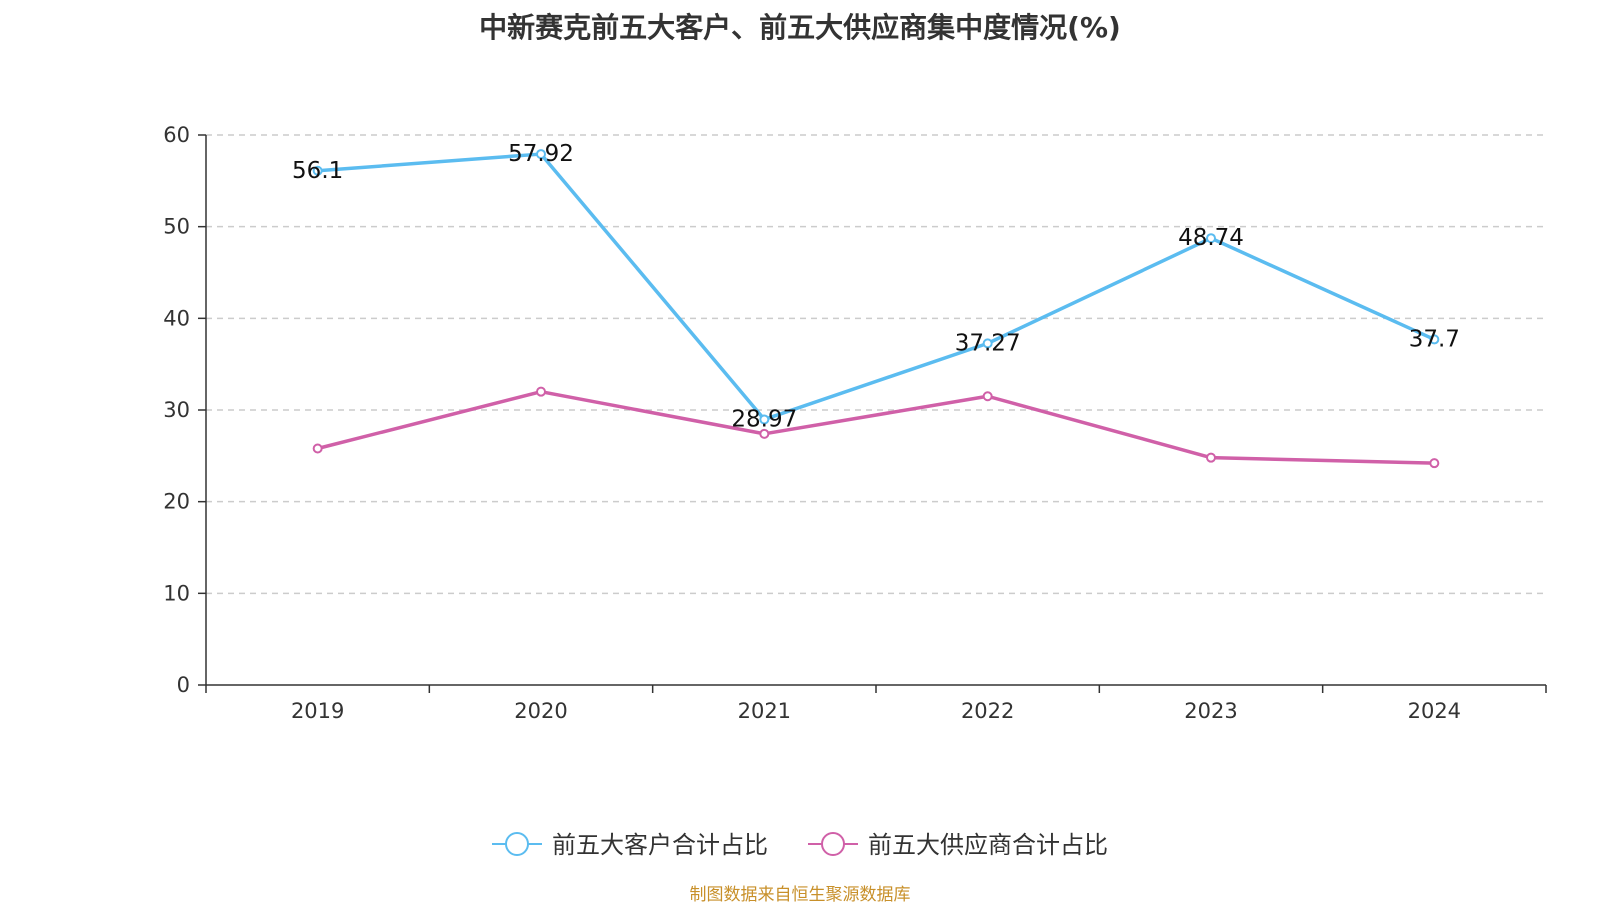 This screenshot has width=1600, height=905. What do you see at coordinates (176, 593) in the screenshot?
I see `y-tick-label: 10` at bounding box center [176, 593].